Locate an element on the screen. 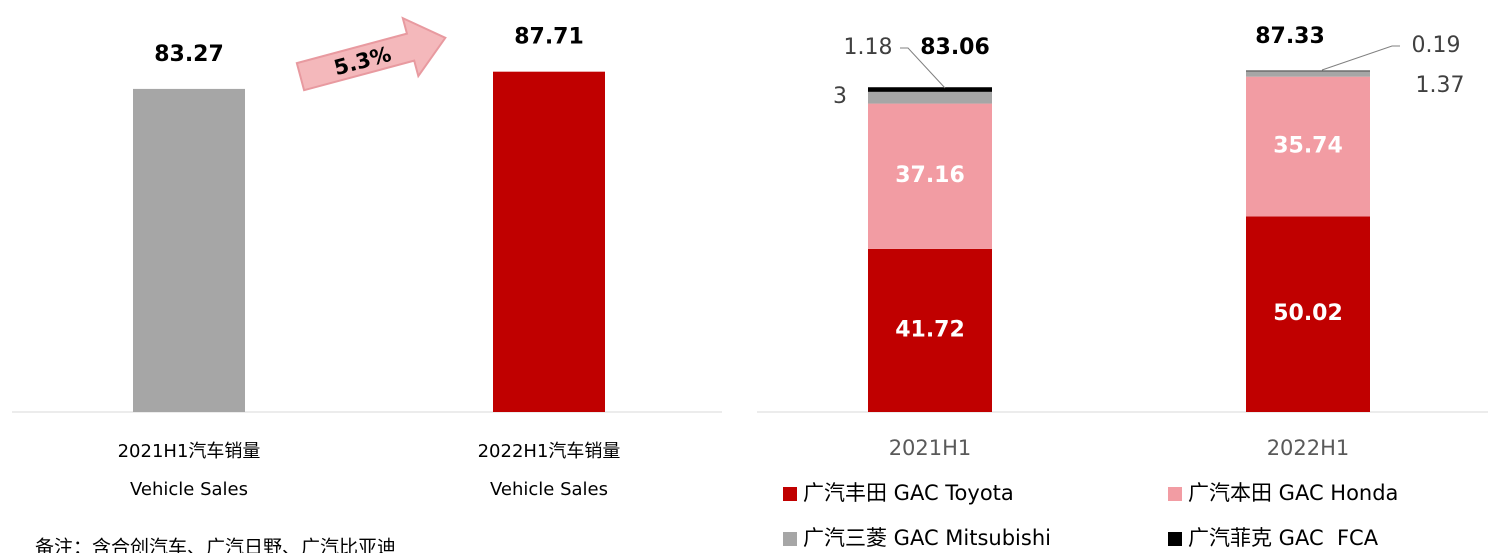 The image size is (1496, 553). value-label: 41.72 is located at coordinates (930, 329).